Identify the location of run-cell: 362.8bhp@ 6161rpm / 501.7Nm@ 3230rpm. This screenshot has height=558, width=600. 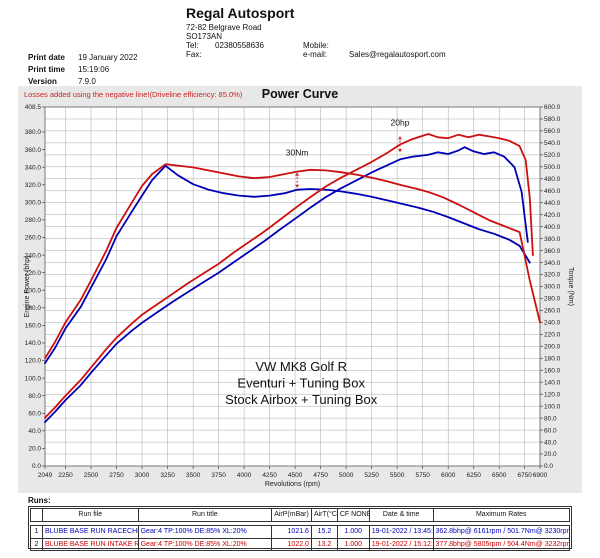
(502, 531).